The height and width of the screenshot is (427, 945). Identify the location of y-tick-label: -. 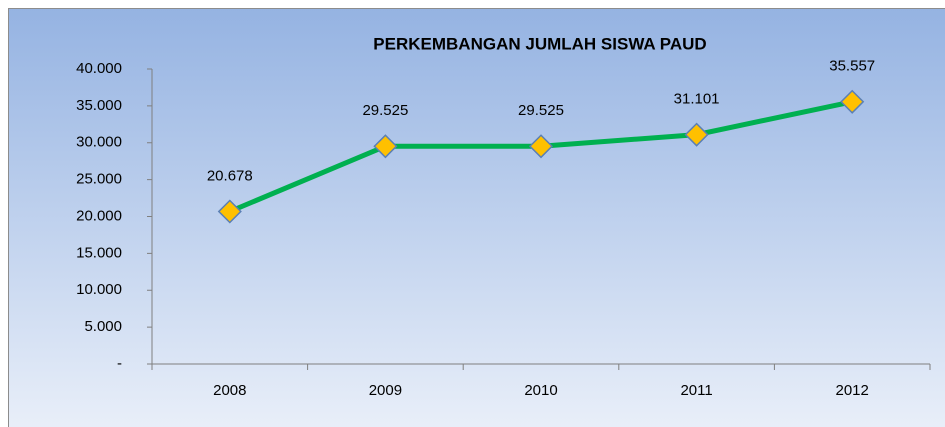
(119, 363).